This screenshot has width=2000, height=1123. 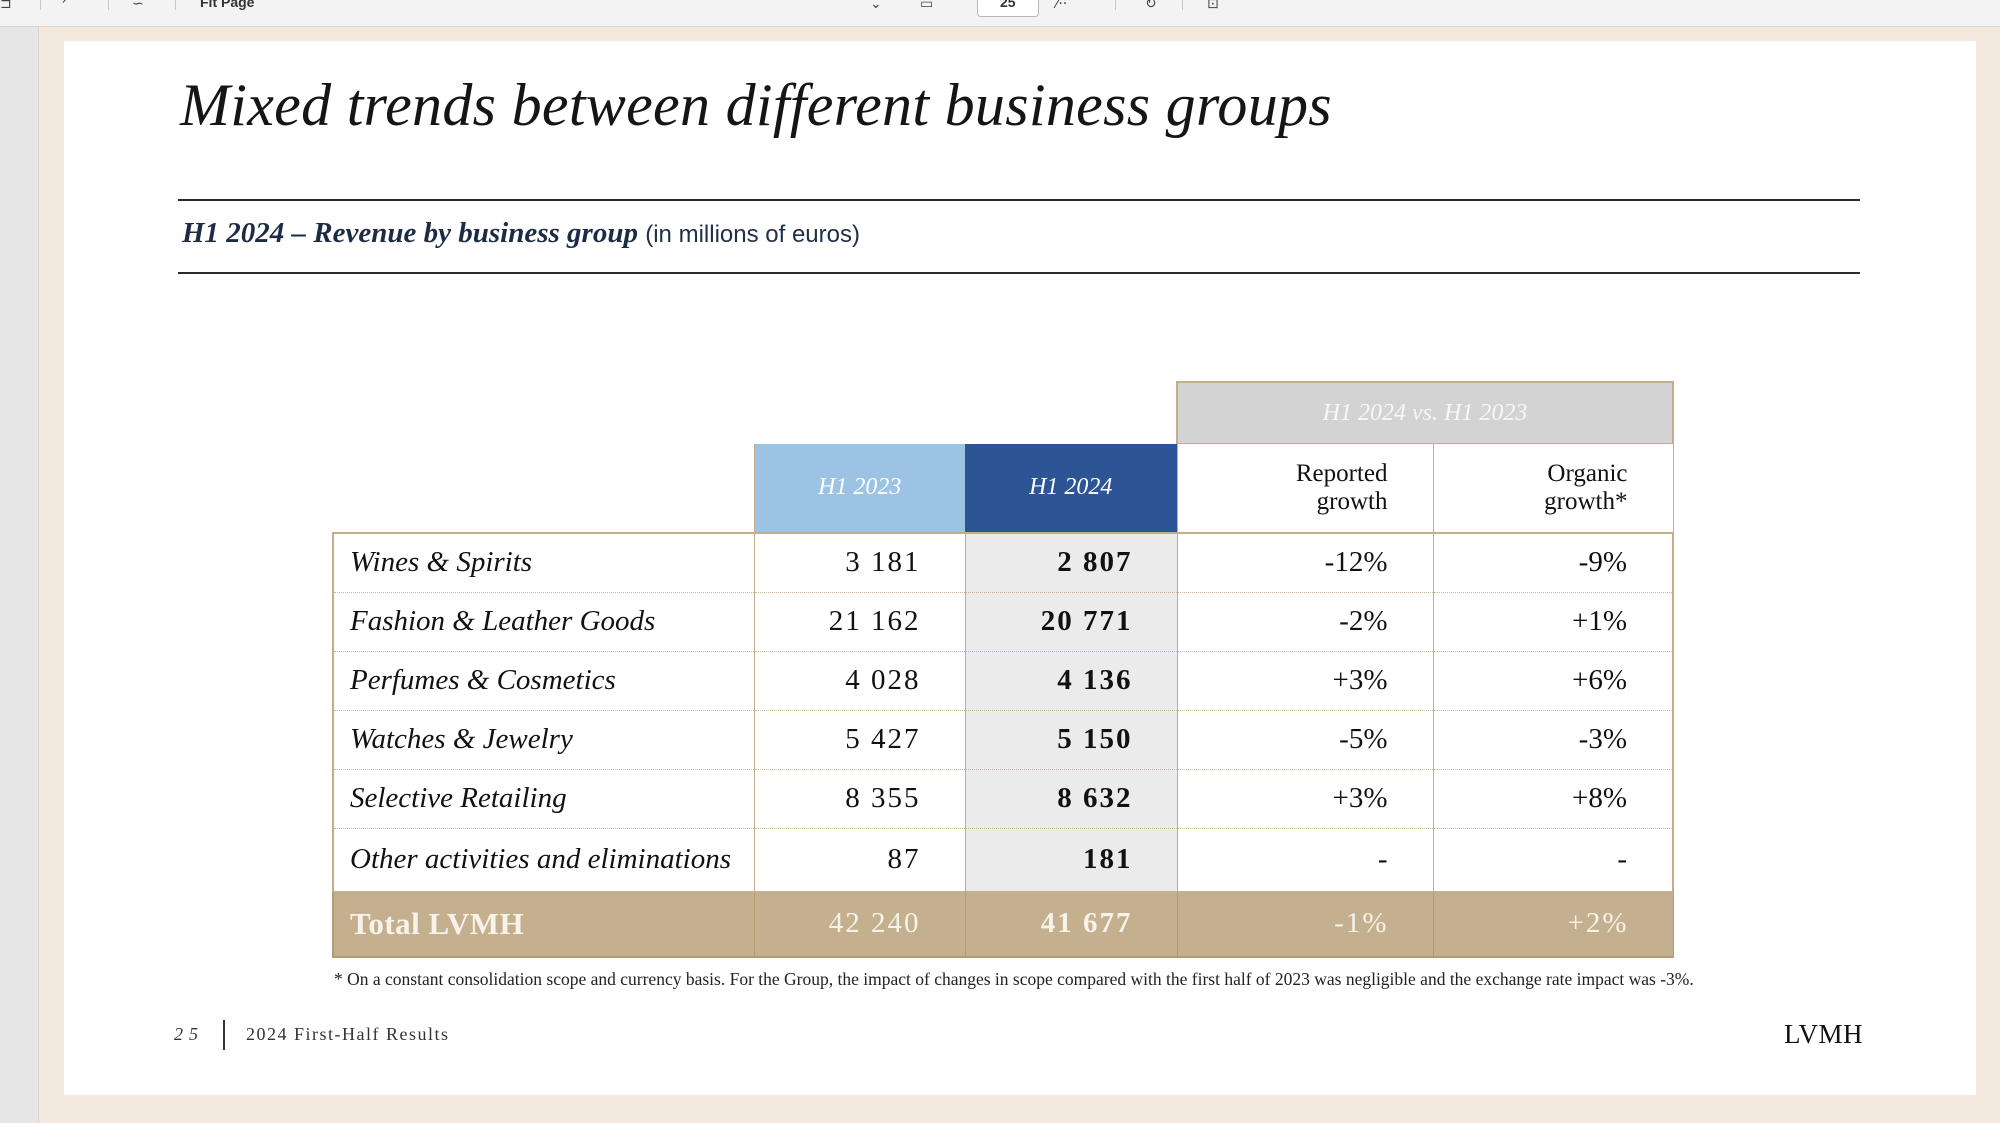 I want to click on cell-h1-2023: 87, so click(x=860, y=860).